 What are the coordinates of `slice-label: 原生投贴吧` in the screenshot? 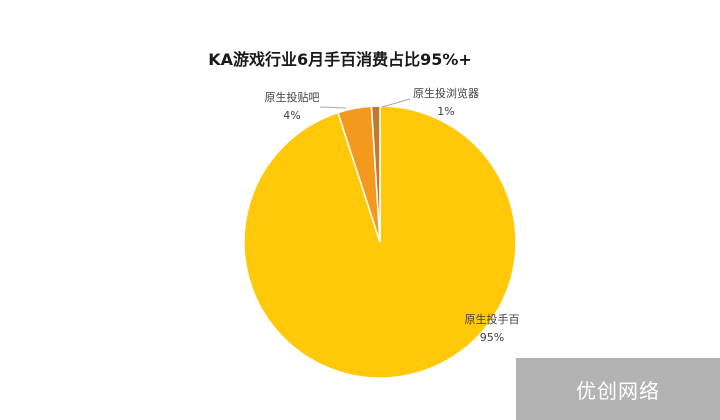 It's located at (292, 97).